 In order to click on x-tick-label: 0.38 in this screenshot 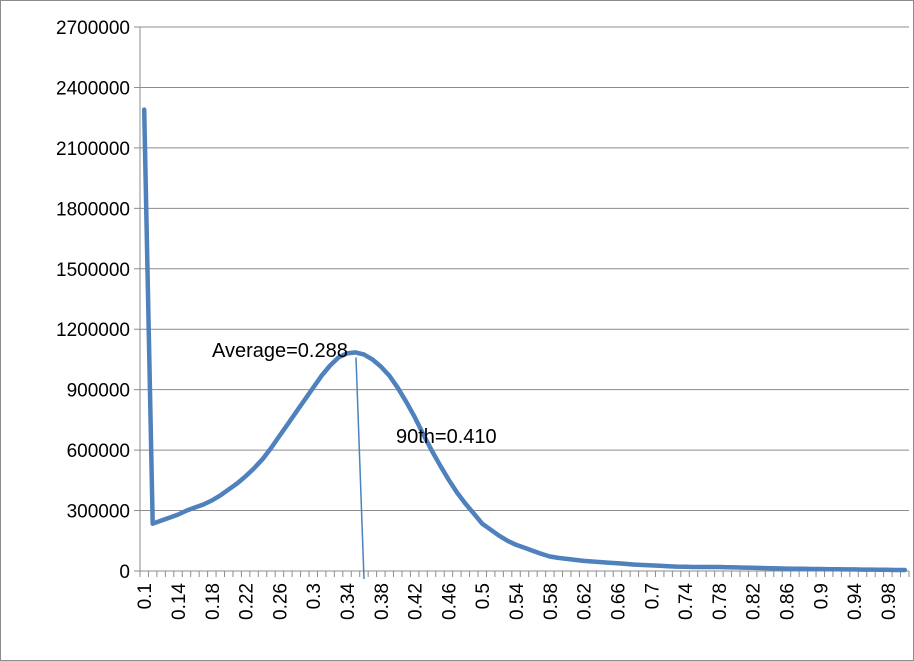, I will do `click(382, 601)`.